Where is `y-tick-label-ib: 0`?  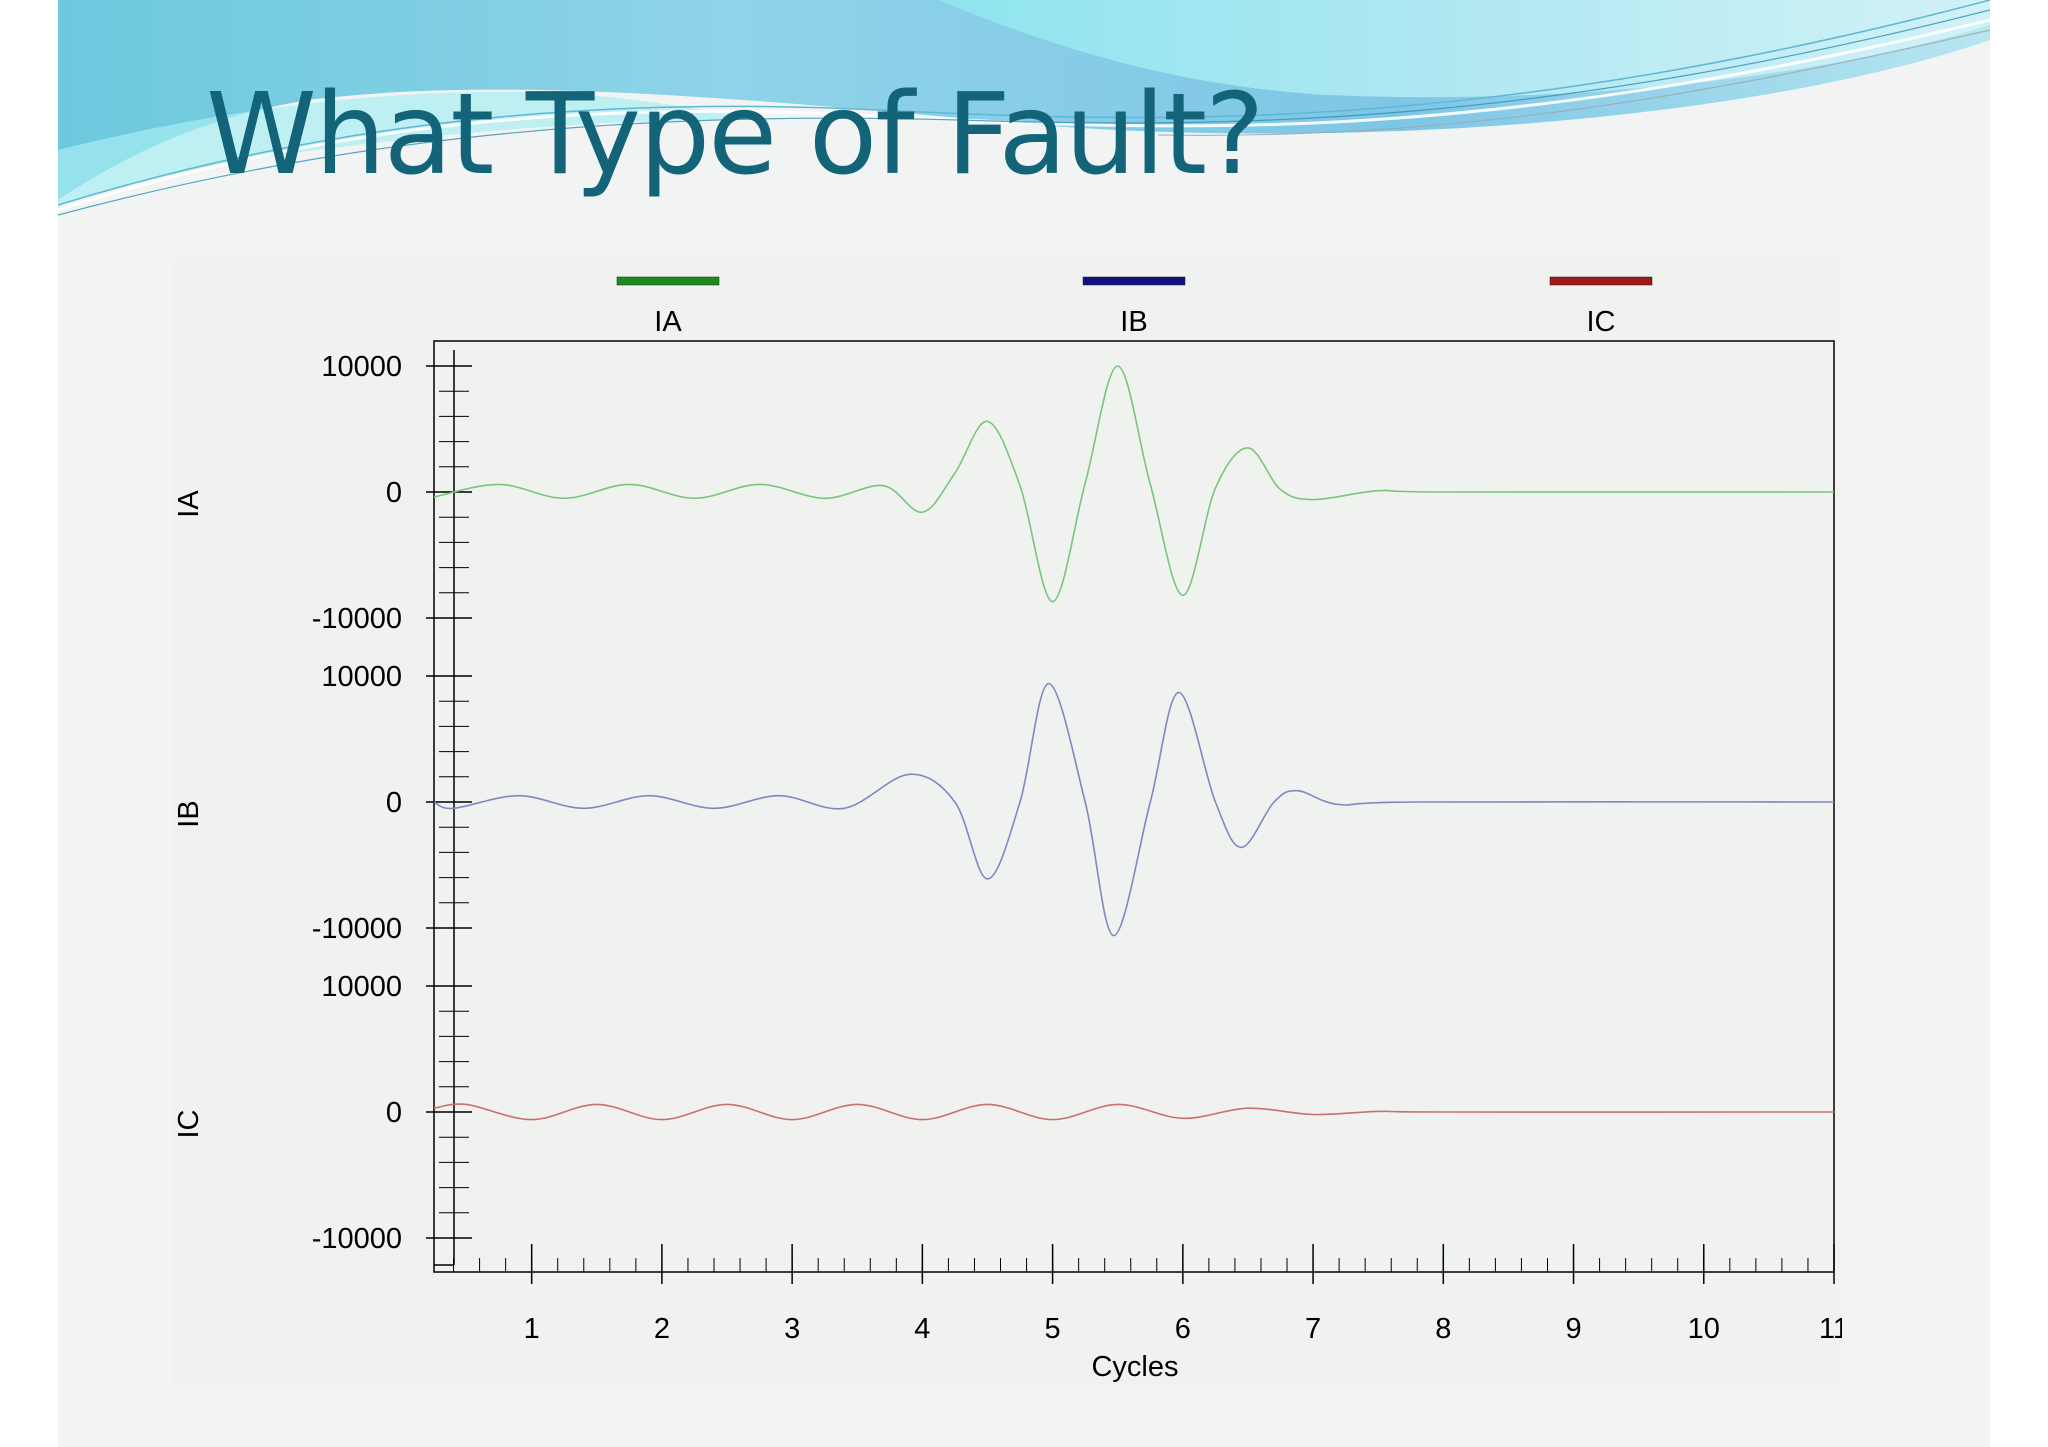
y-tick-label-ib: 0 is located at coordinates (394, 803).